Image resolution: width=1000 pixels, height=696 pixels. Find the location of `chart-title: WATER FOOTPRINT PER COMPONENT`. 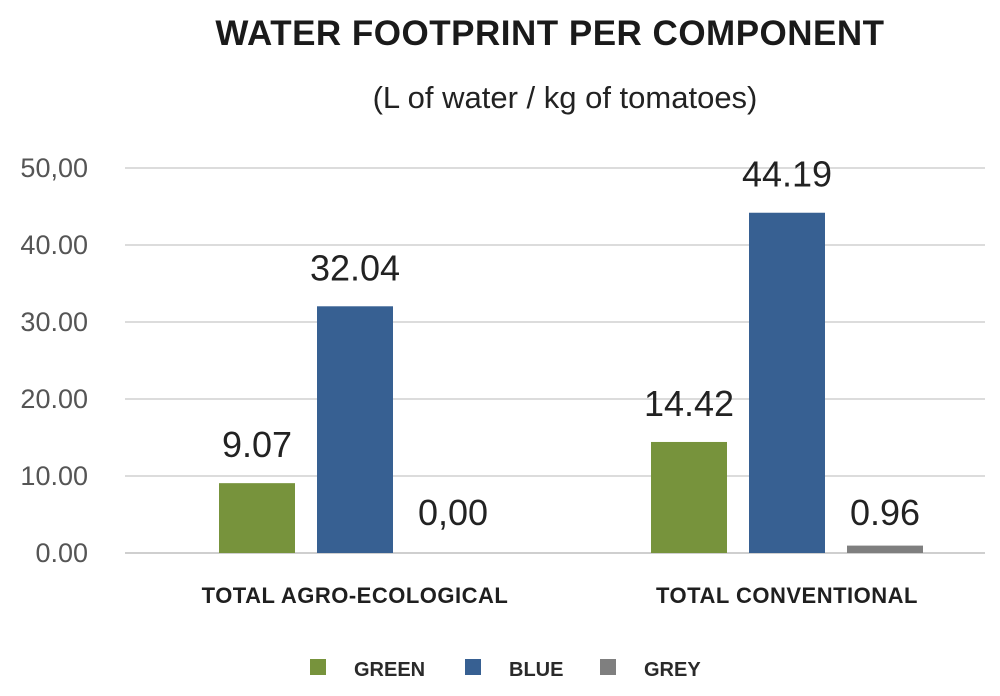

chart-title: WATER FOOTPRINT PER COMPONENT is located at coordinates (550, 33).